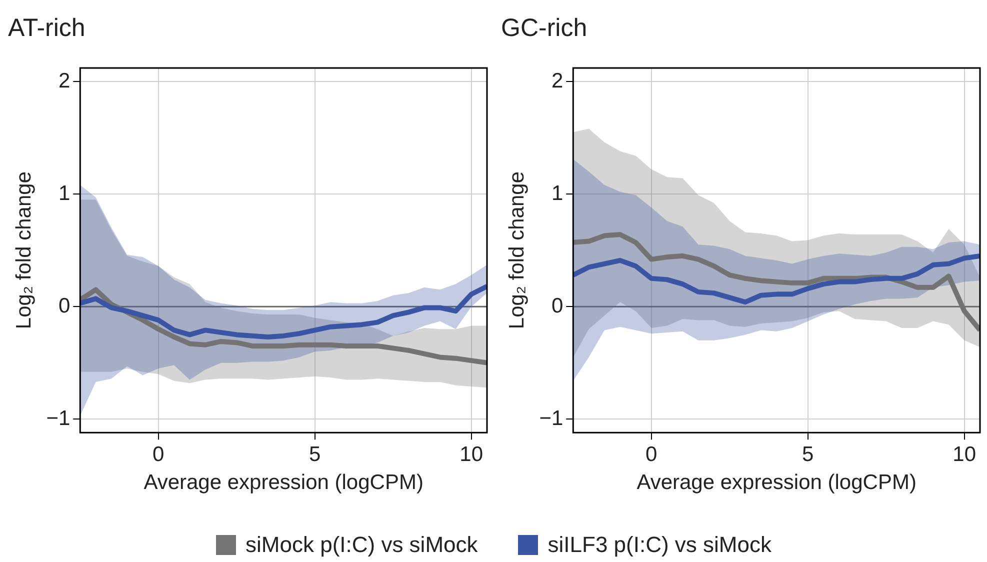 The height and width of the screenshot is (562, 987). Describe the element at coordinates (362, 545) in the screenshot. I see `legend-label: siMock p(I:C) vs siMock` at that location.